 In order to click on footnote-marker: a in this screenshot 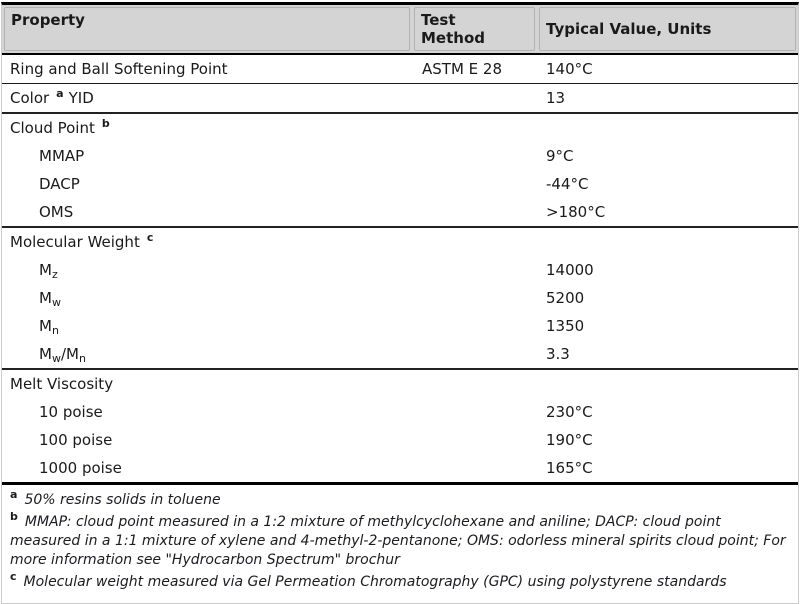, I will do `click(14, 495)`.